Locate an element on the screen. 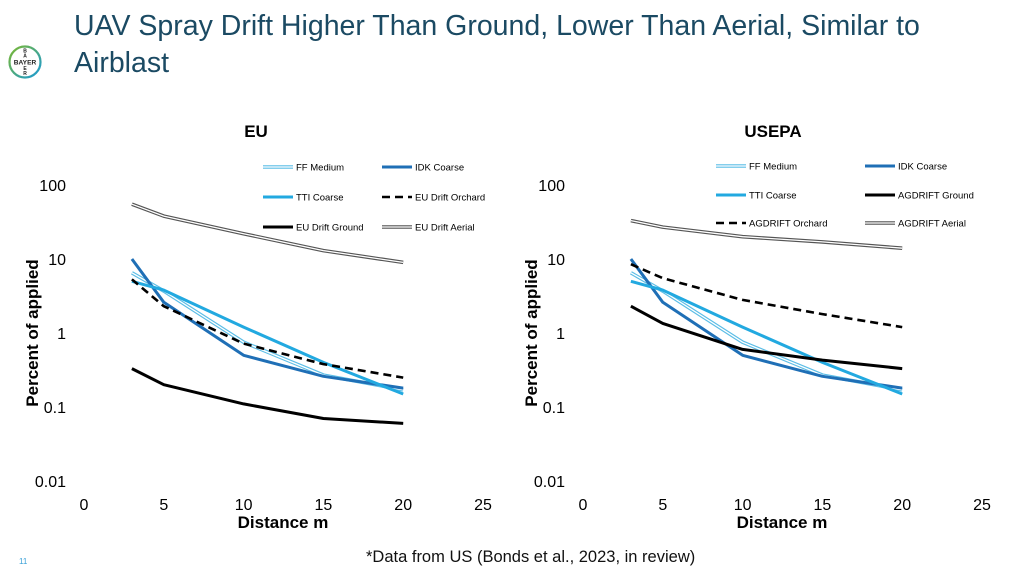  usepa-xtick-label: 5 is located at coordinates (662, 505).